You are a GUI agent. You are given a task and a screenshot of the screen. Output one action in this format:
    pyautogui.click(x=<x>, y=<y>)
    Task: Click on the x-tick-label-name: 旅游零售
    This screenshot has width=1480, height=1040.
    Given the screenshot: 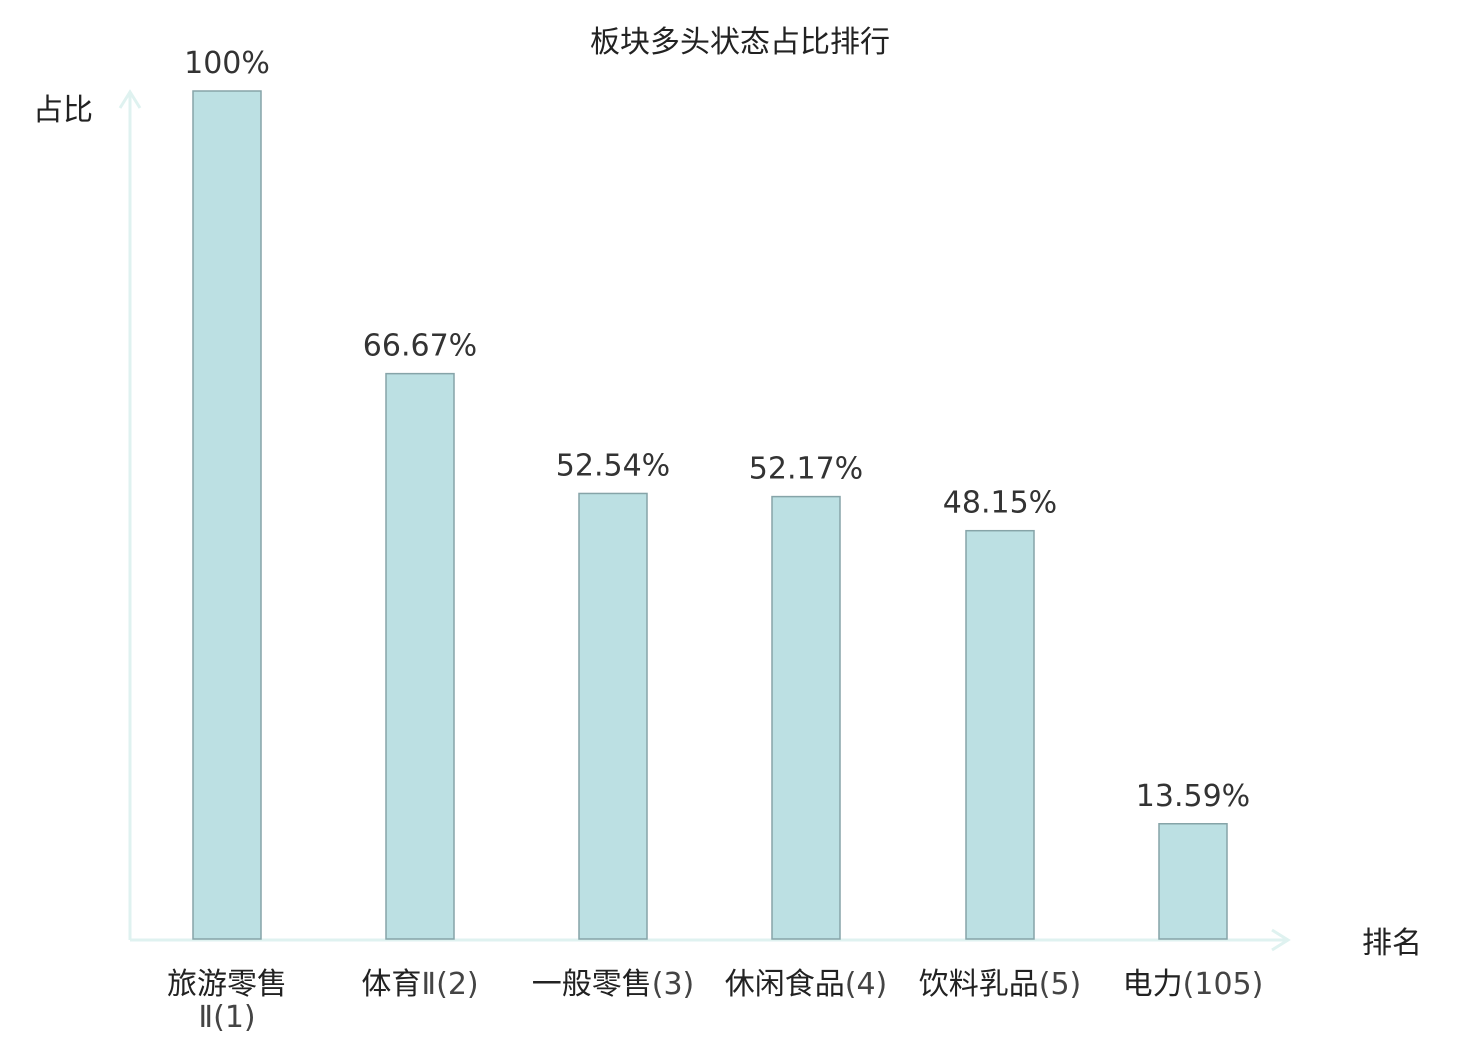 What is the action you would take?
    pyautogui.click(x=227, y=984)
    